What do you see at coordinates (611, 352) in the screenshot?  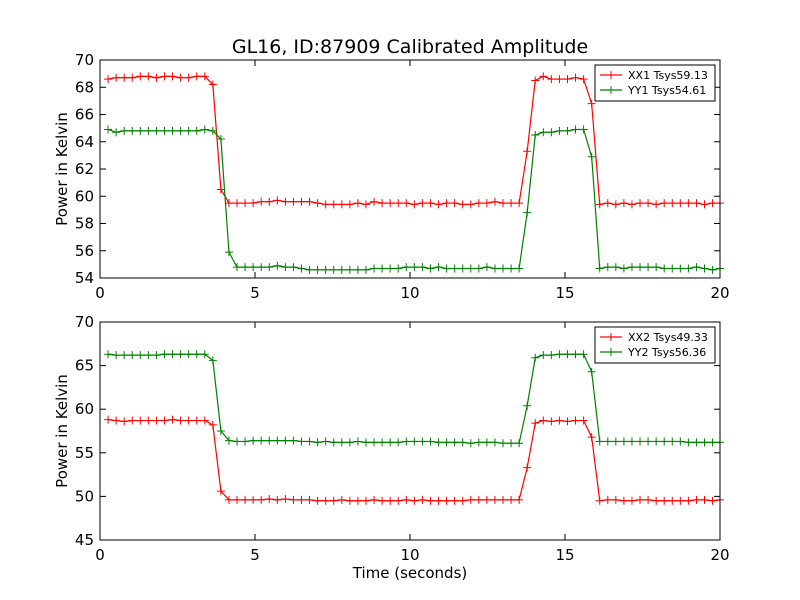 I see `legend-marker` at bounding box center [611, 352].